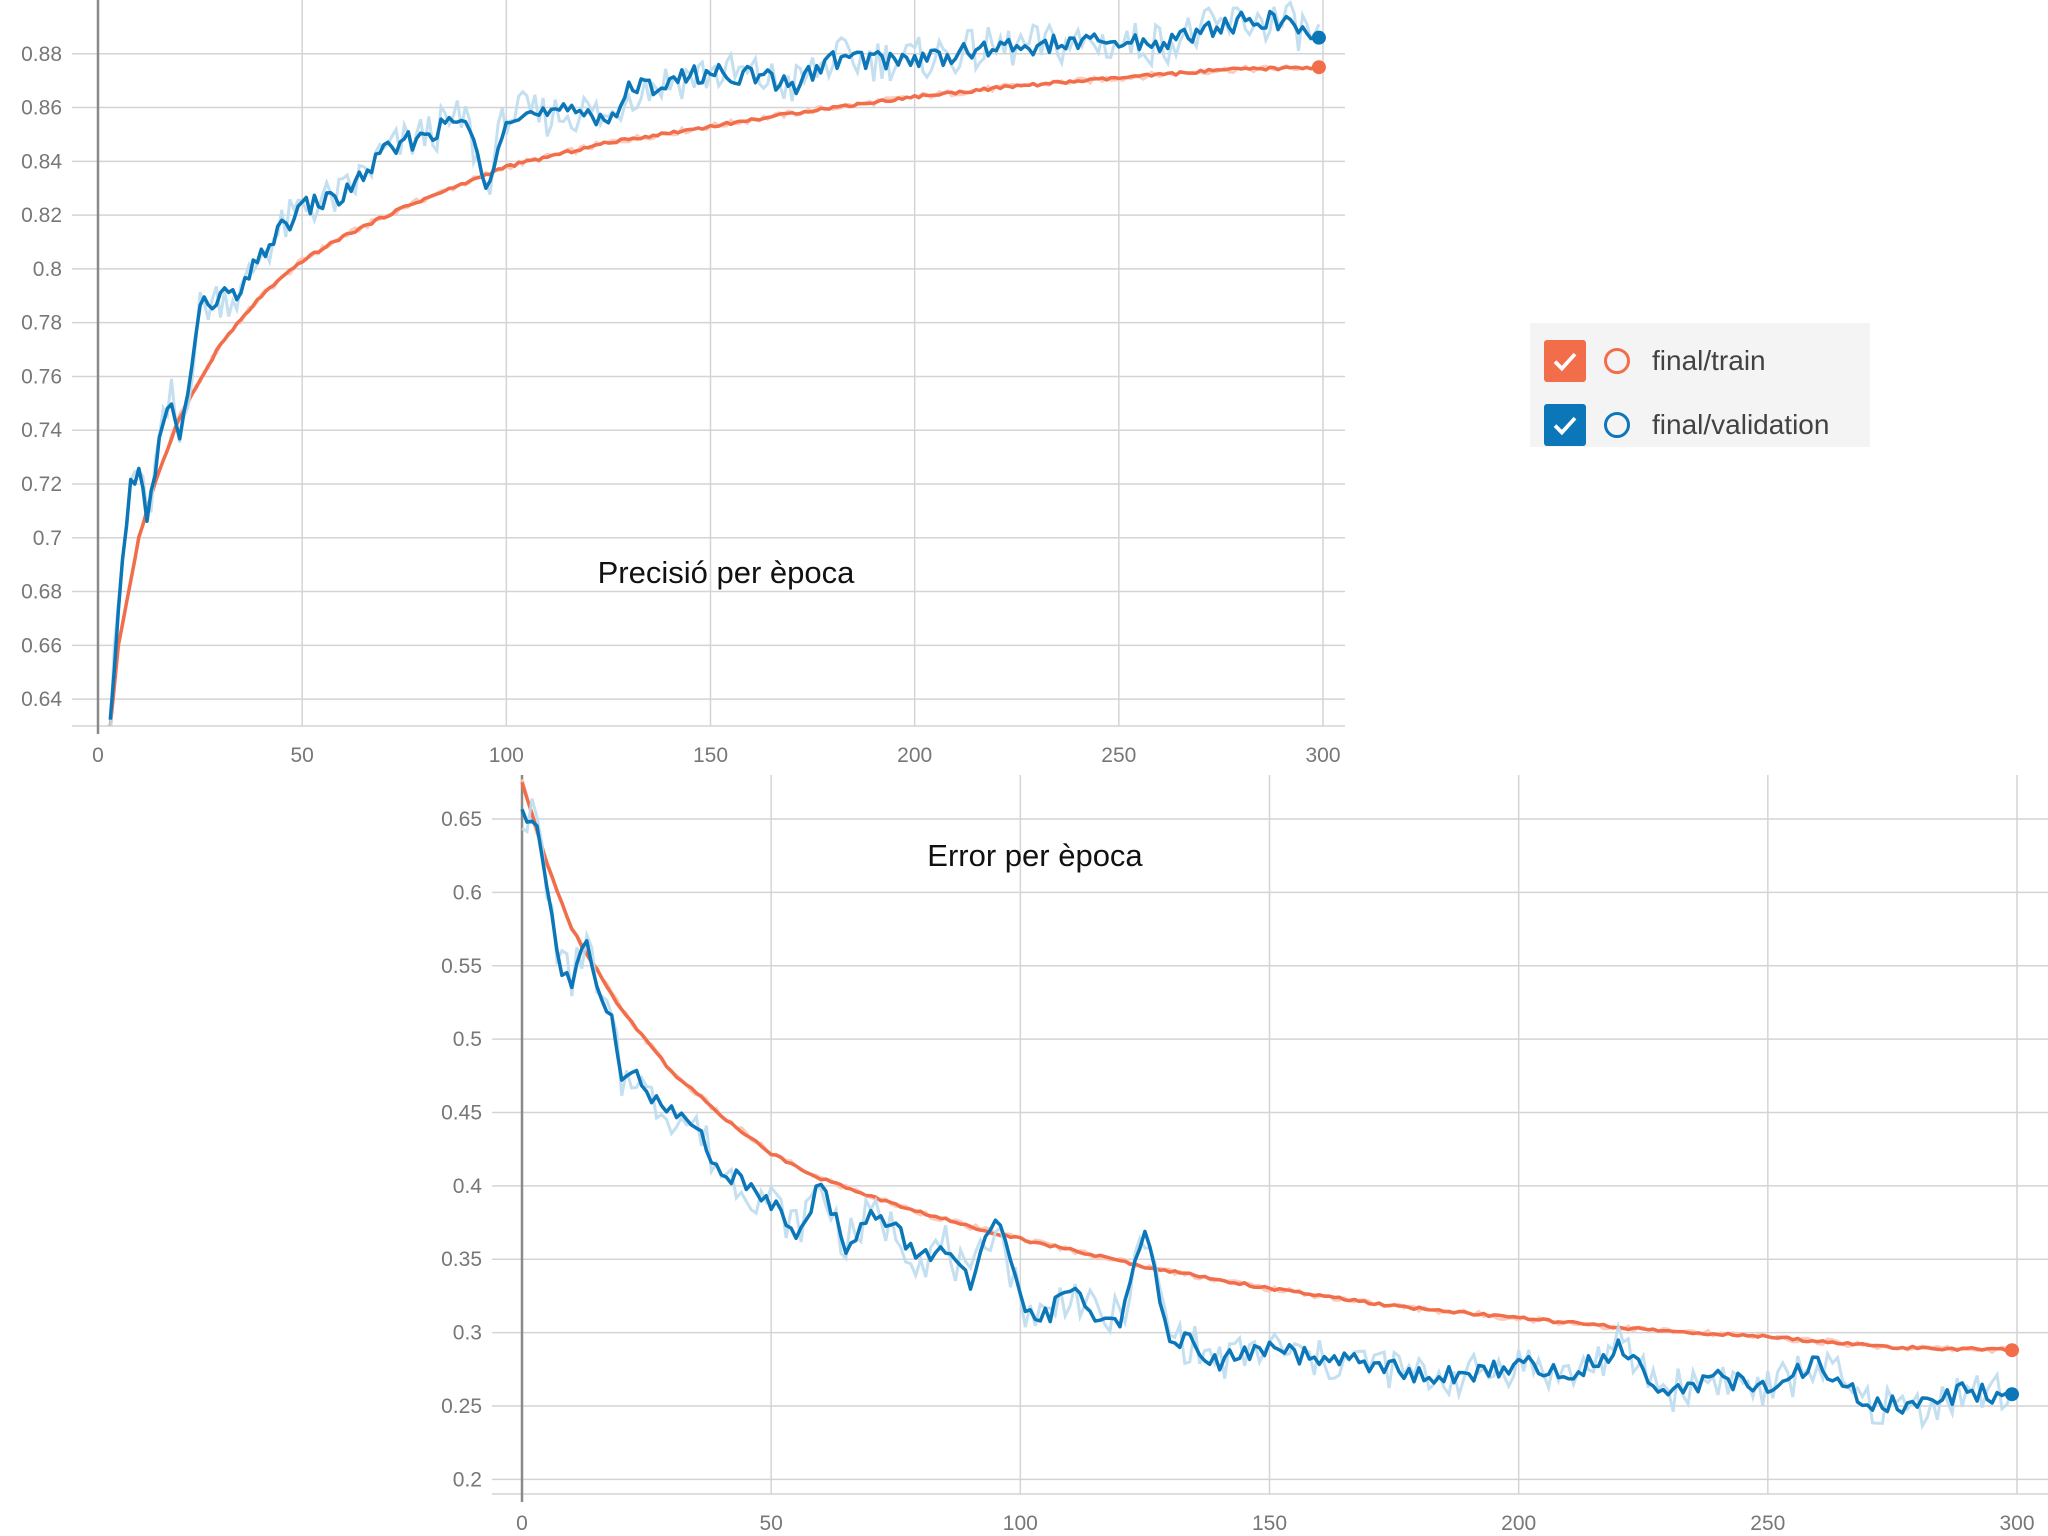 The height and width of the screenshot is (1536, 2048). What do you see at coordinates (41, 592) in the screenshot?
I see `y-tick-label: 0.68` at bounding box center [41, 592].